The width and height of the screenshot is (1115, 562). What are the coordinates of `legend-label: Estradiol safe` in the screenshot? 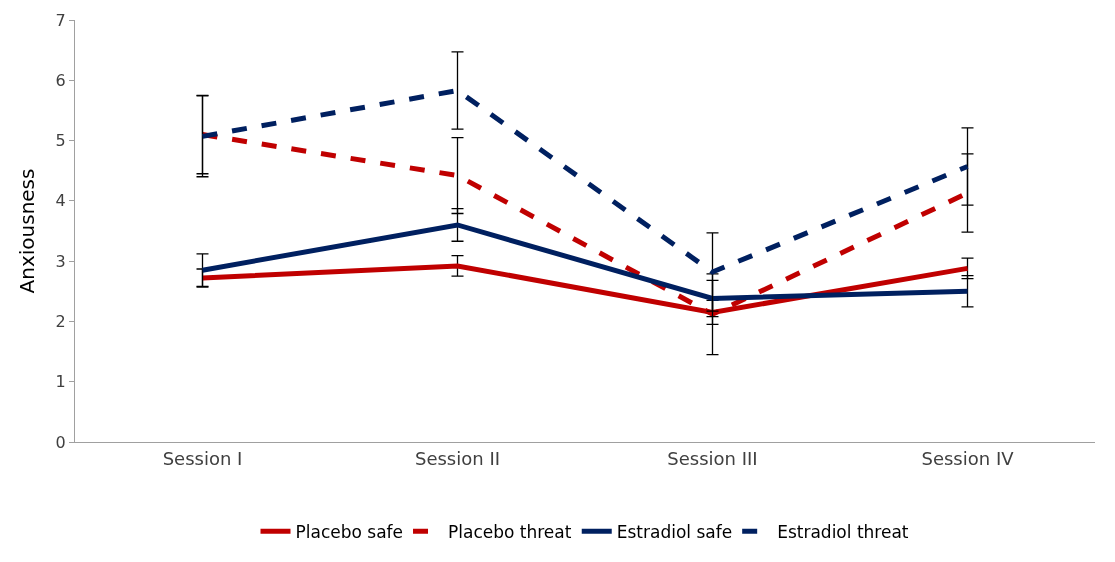 It's located at (674, 531).